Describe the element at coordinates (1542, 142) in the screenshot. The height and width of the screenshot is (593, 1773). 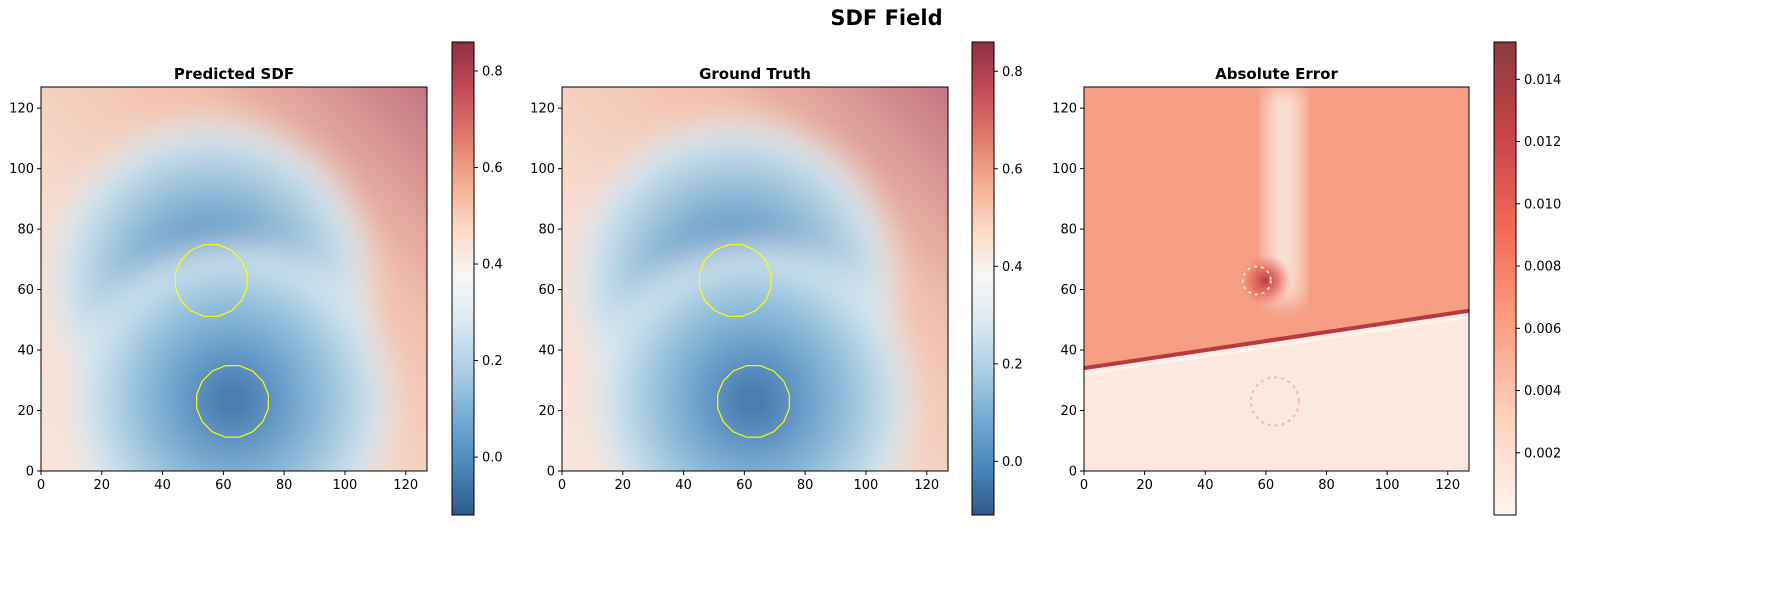
I see `colorbar-tick-label: 0.012` at that location.